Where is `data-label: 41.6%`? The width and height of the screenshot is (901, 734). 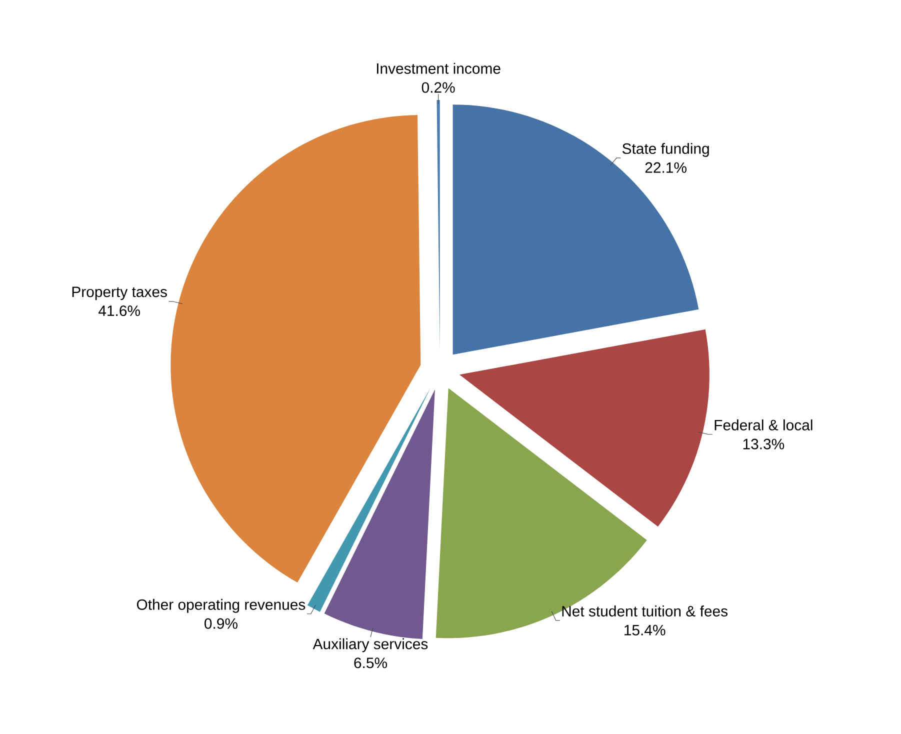
data-label: 41.6% is located at coordinates (119, 310).